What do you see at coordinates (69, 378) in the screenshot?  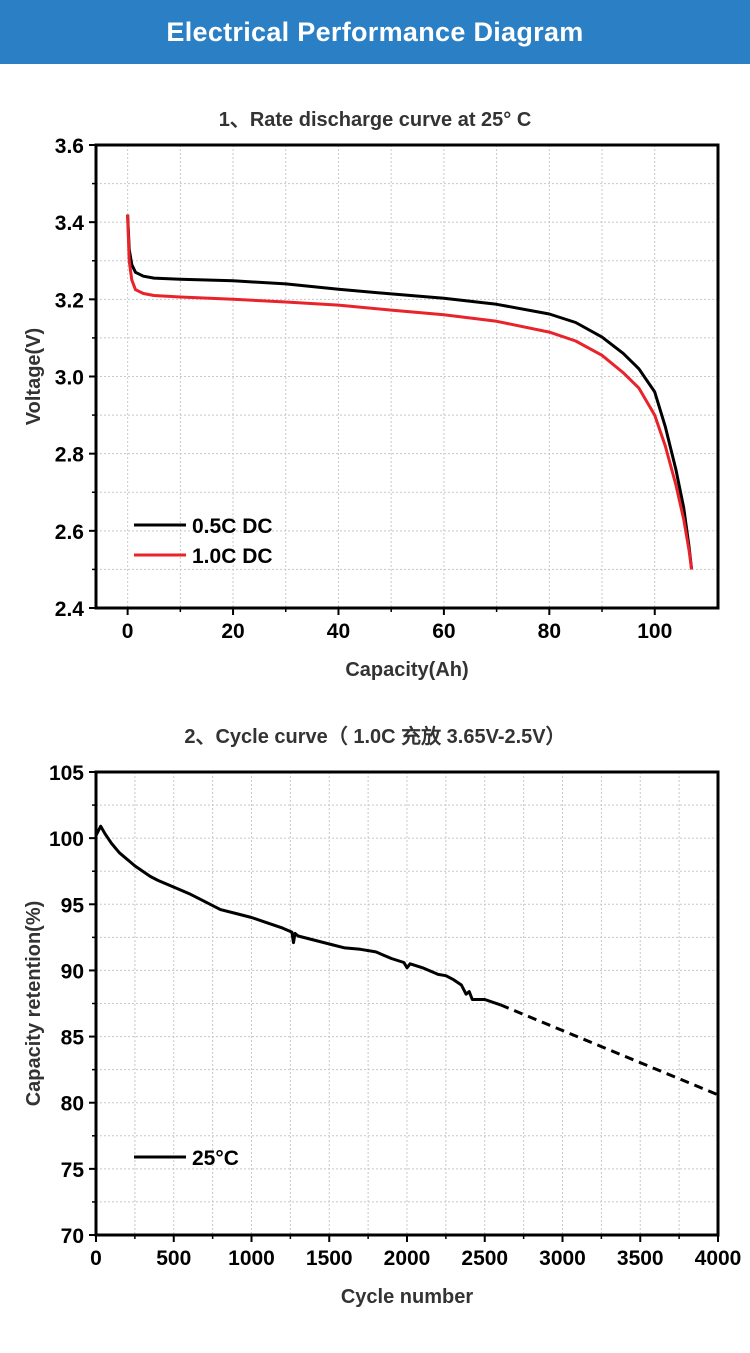 I see `discharge-y-tick-label: 3.0` at bounding box center [69, 378].